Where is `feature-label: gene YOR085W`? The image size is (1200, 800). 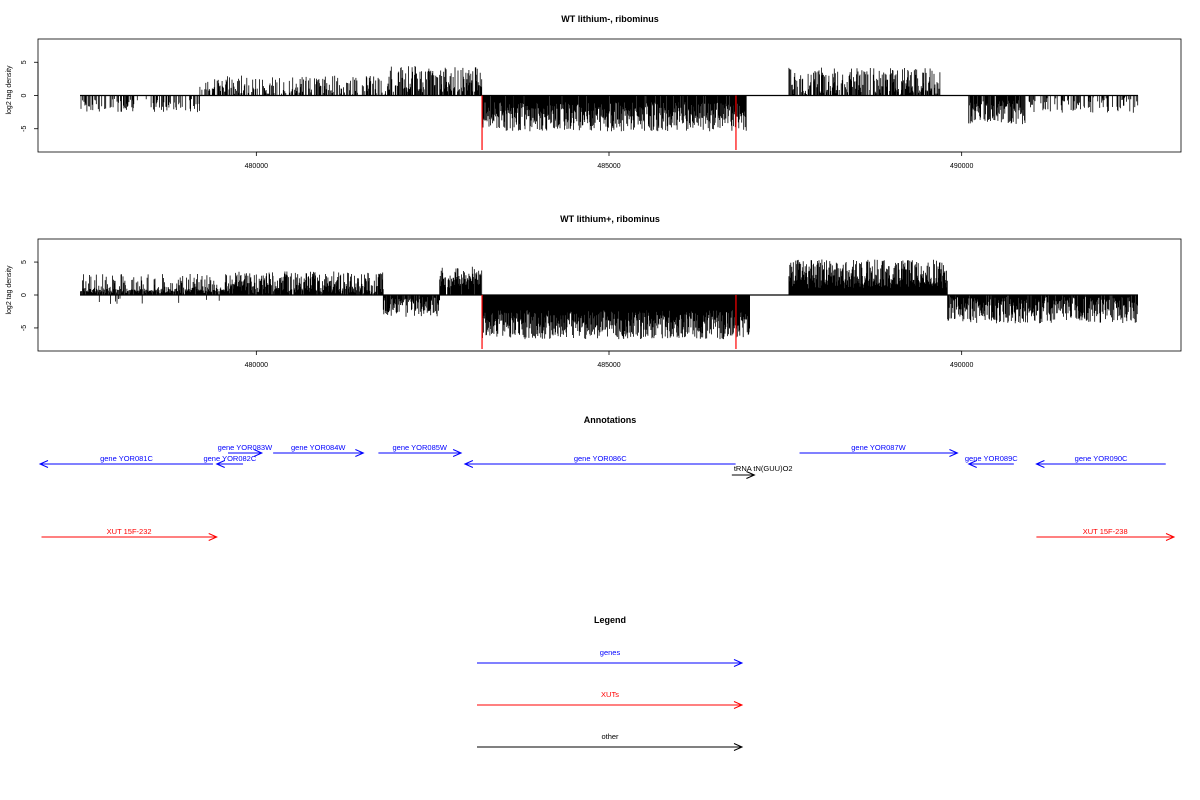 feature-label: gene YOR085W is located at coordinates (420, 447).